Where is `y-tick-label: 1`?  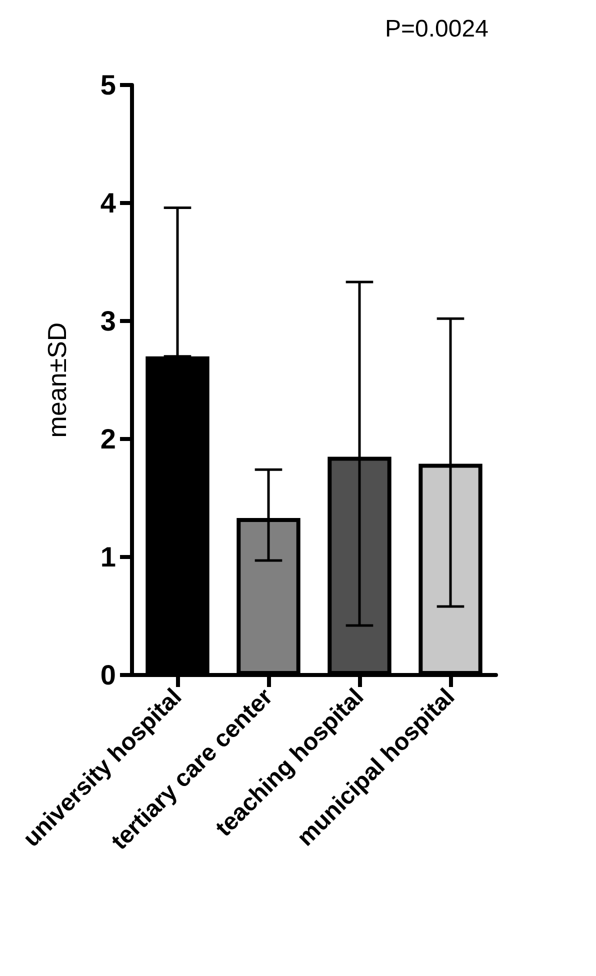 y-tick-label: 1 is located at coordinates (108, 557).